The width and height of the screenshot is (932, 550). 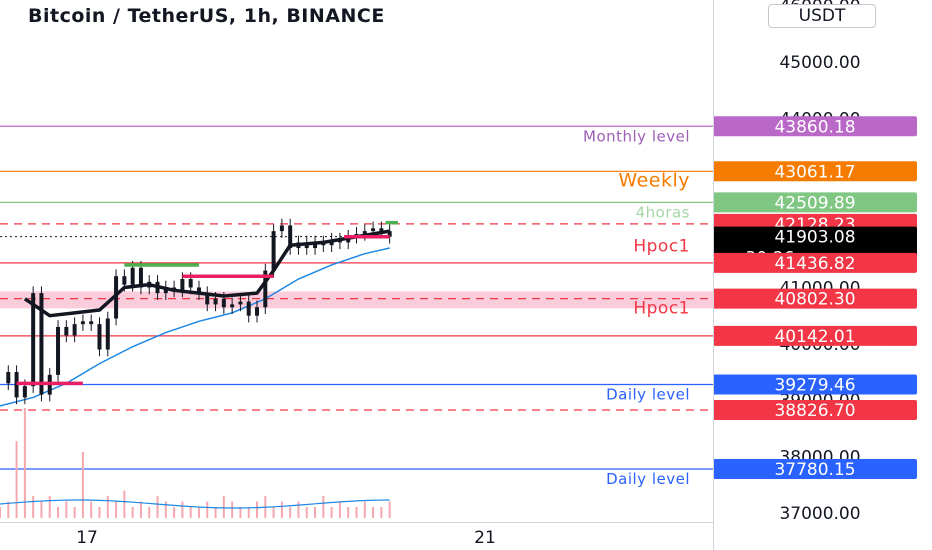 What do you see at coordinates (822, 16) in the screenshot?
I see `currency-button: USDT` at bounding box center [822, 16].